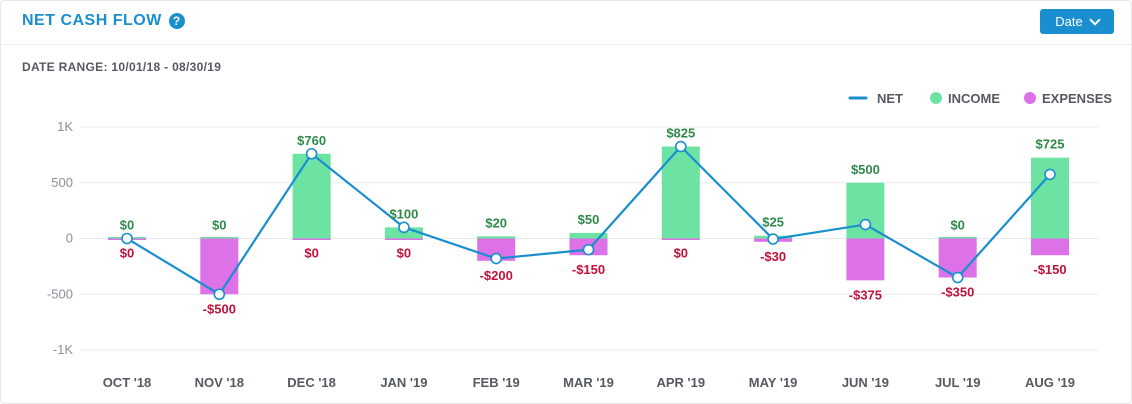 The image size is (1132, 404). What do you see at coordinates (865, 382) in the screenshot?
I see `x-tick-label: JUN '19` at bounding box center [865, 382].